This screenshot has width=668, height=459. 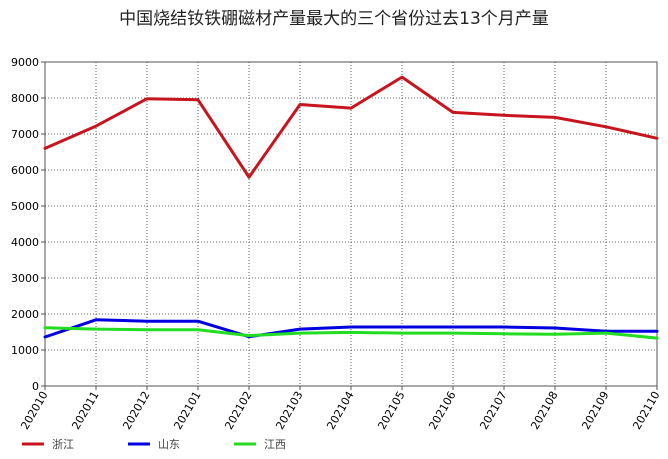 I want to click on series-line-江西, so click(x=351, y=333).